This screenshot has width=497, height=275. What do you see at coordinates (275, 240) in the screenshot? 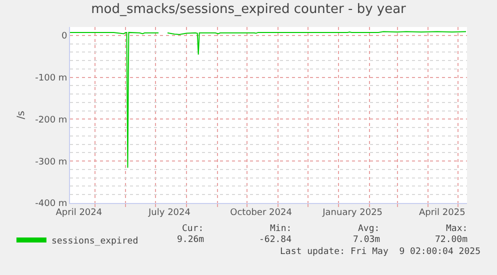
I see `text: -62.84` at bounding box center [275, 240].